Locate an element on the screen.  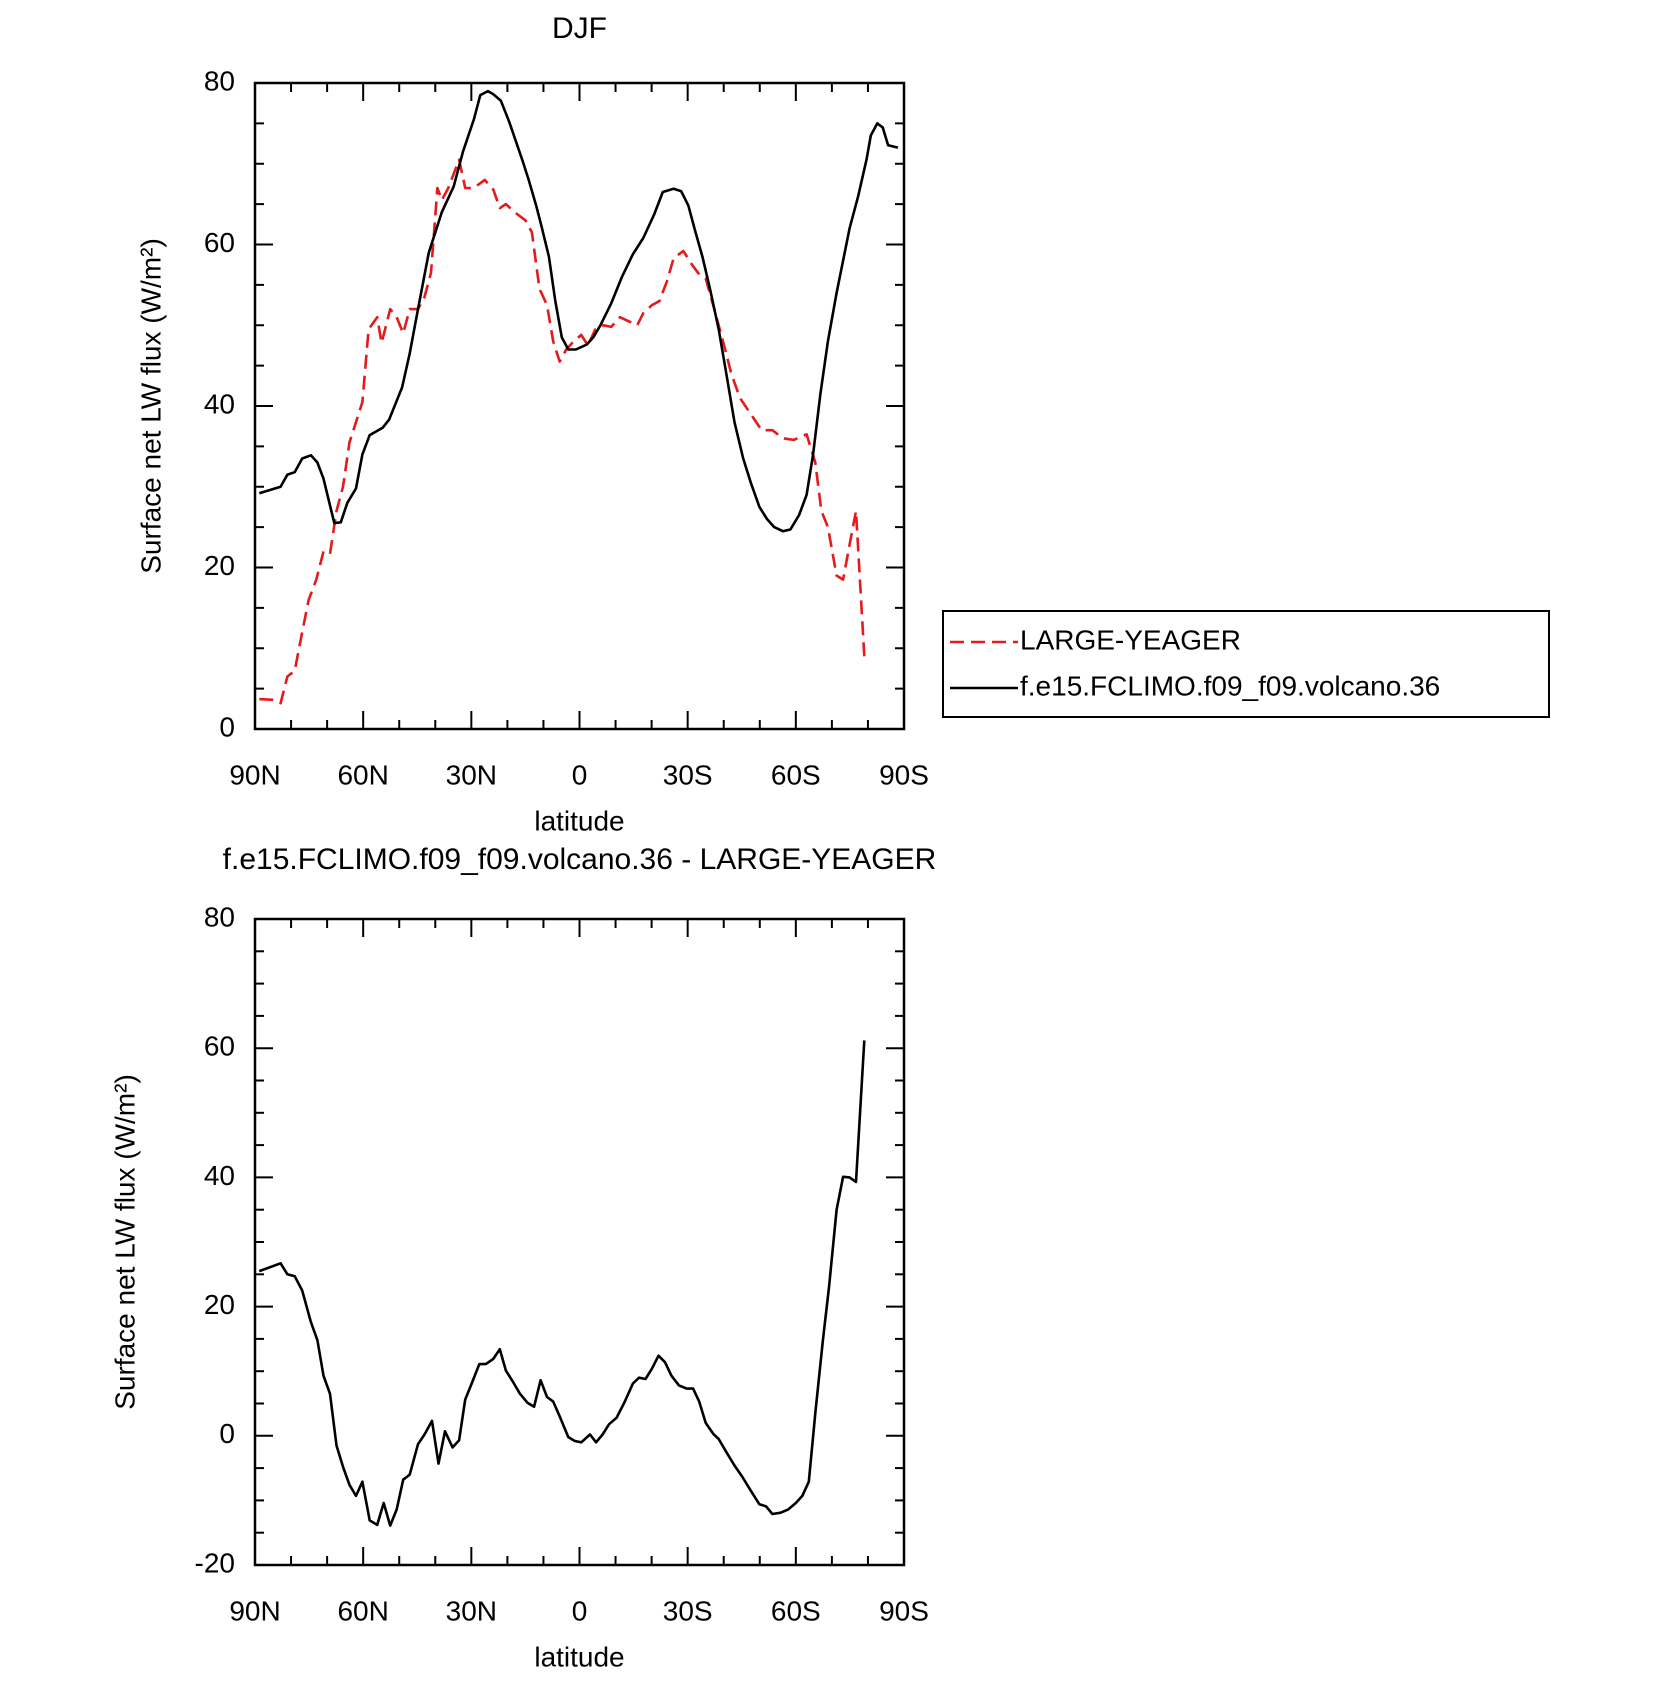
legend-label: f.e15.FCLIMO.f09_f09.volcano.36 is located at coordinates (1230, 685).